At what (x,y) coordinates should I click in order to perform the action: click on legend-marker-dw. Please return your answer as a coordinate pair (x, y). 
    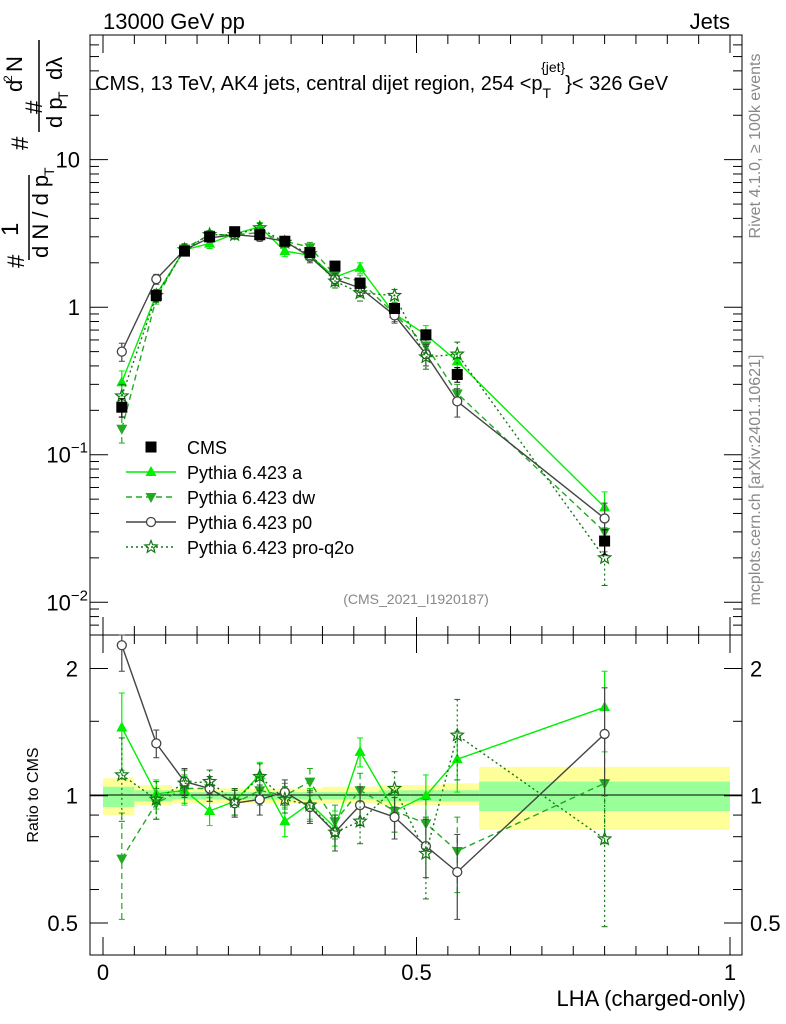
    Looking at the image, I should click on (151, 498).